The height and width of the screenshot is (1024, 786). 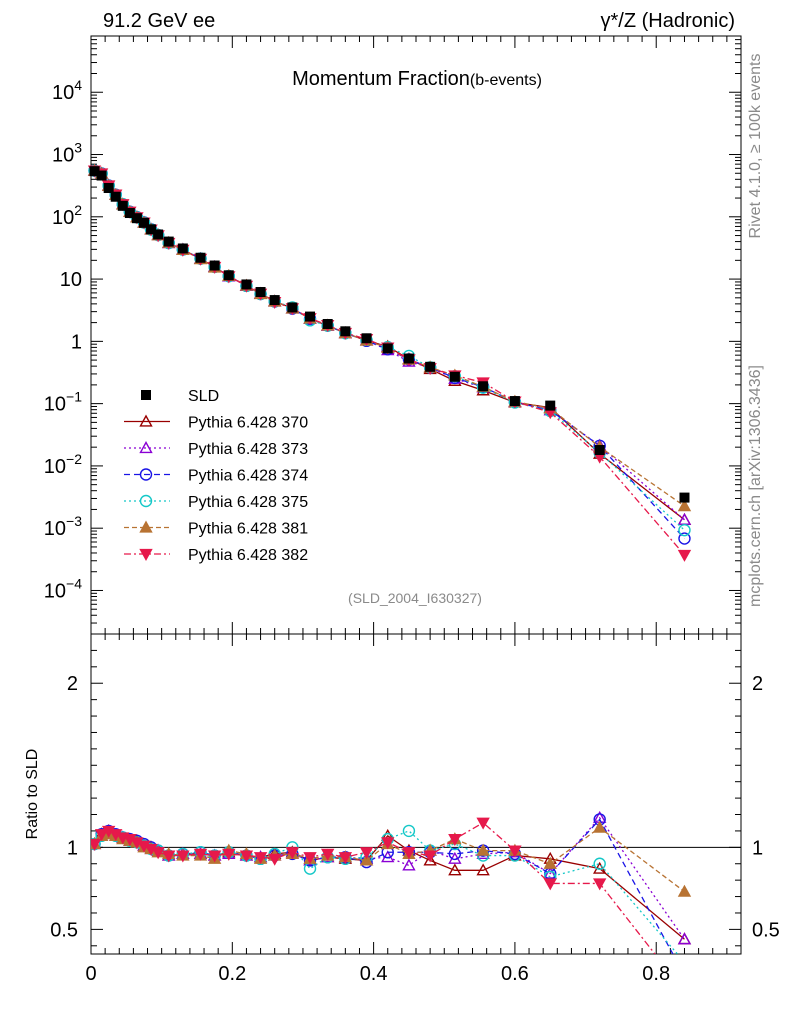 What do you see at coordinates (78, 148) in the screenshot?
I see `y-tick-exponent: 3` at bounding box center [78, 148].